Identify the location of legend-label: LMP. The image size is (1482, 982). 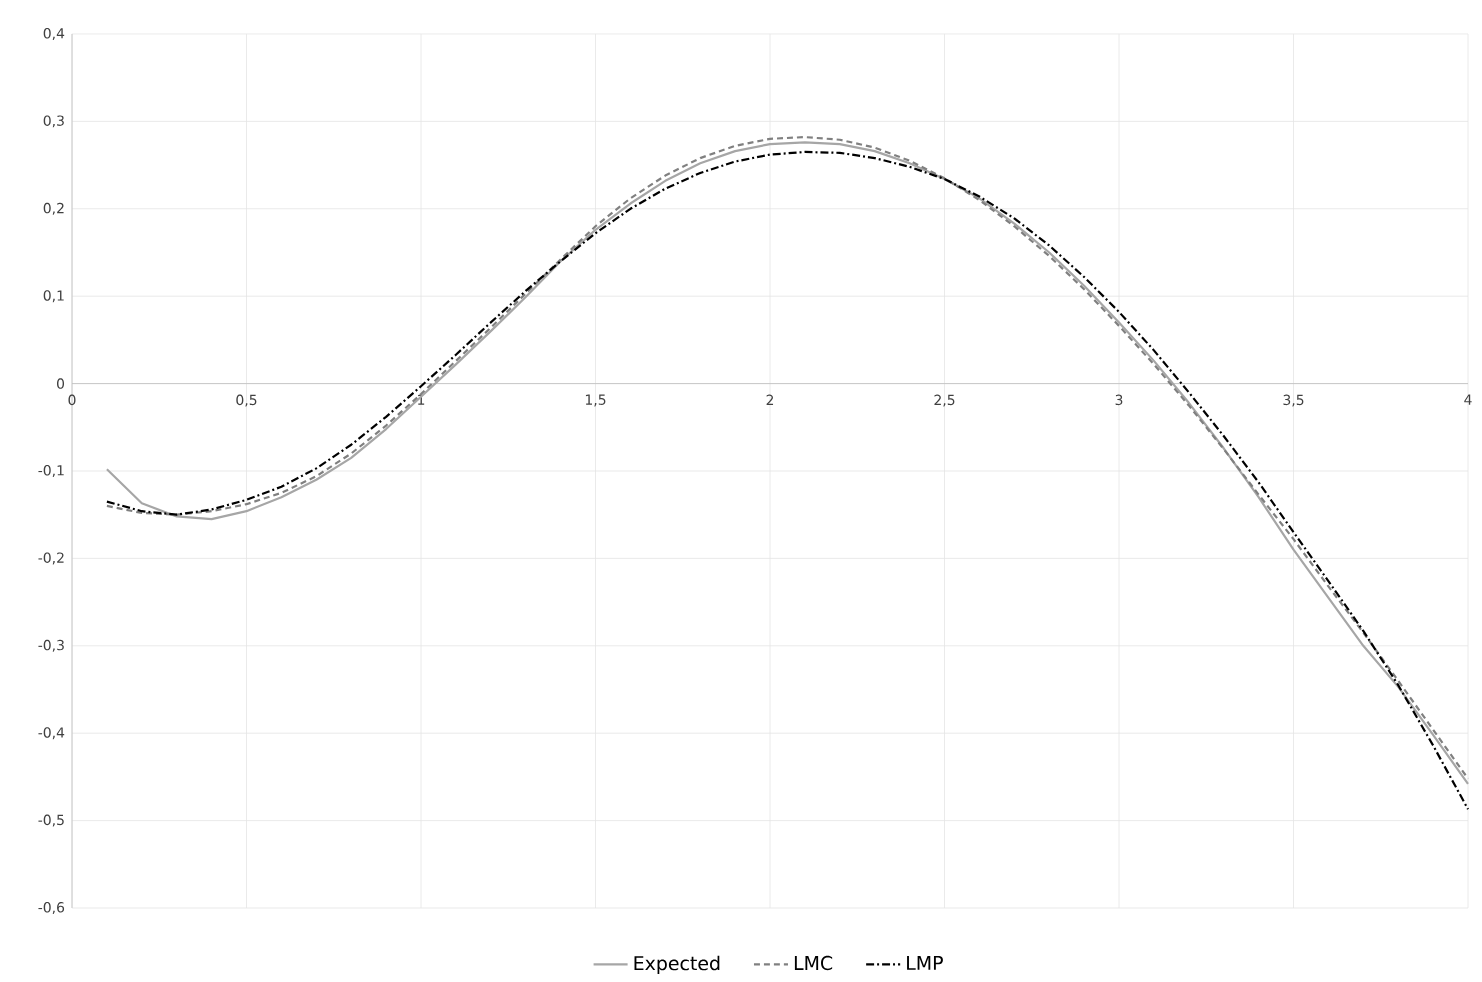
(925, 963).